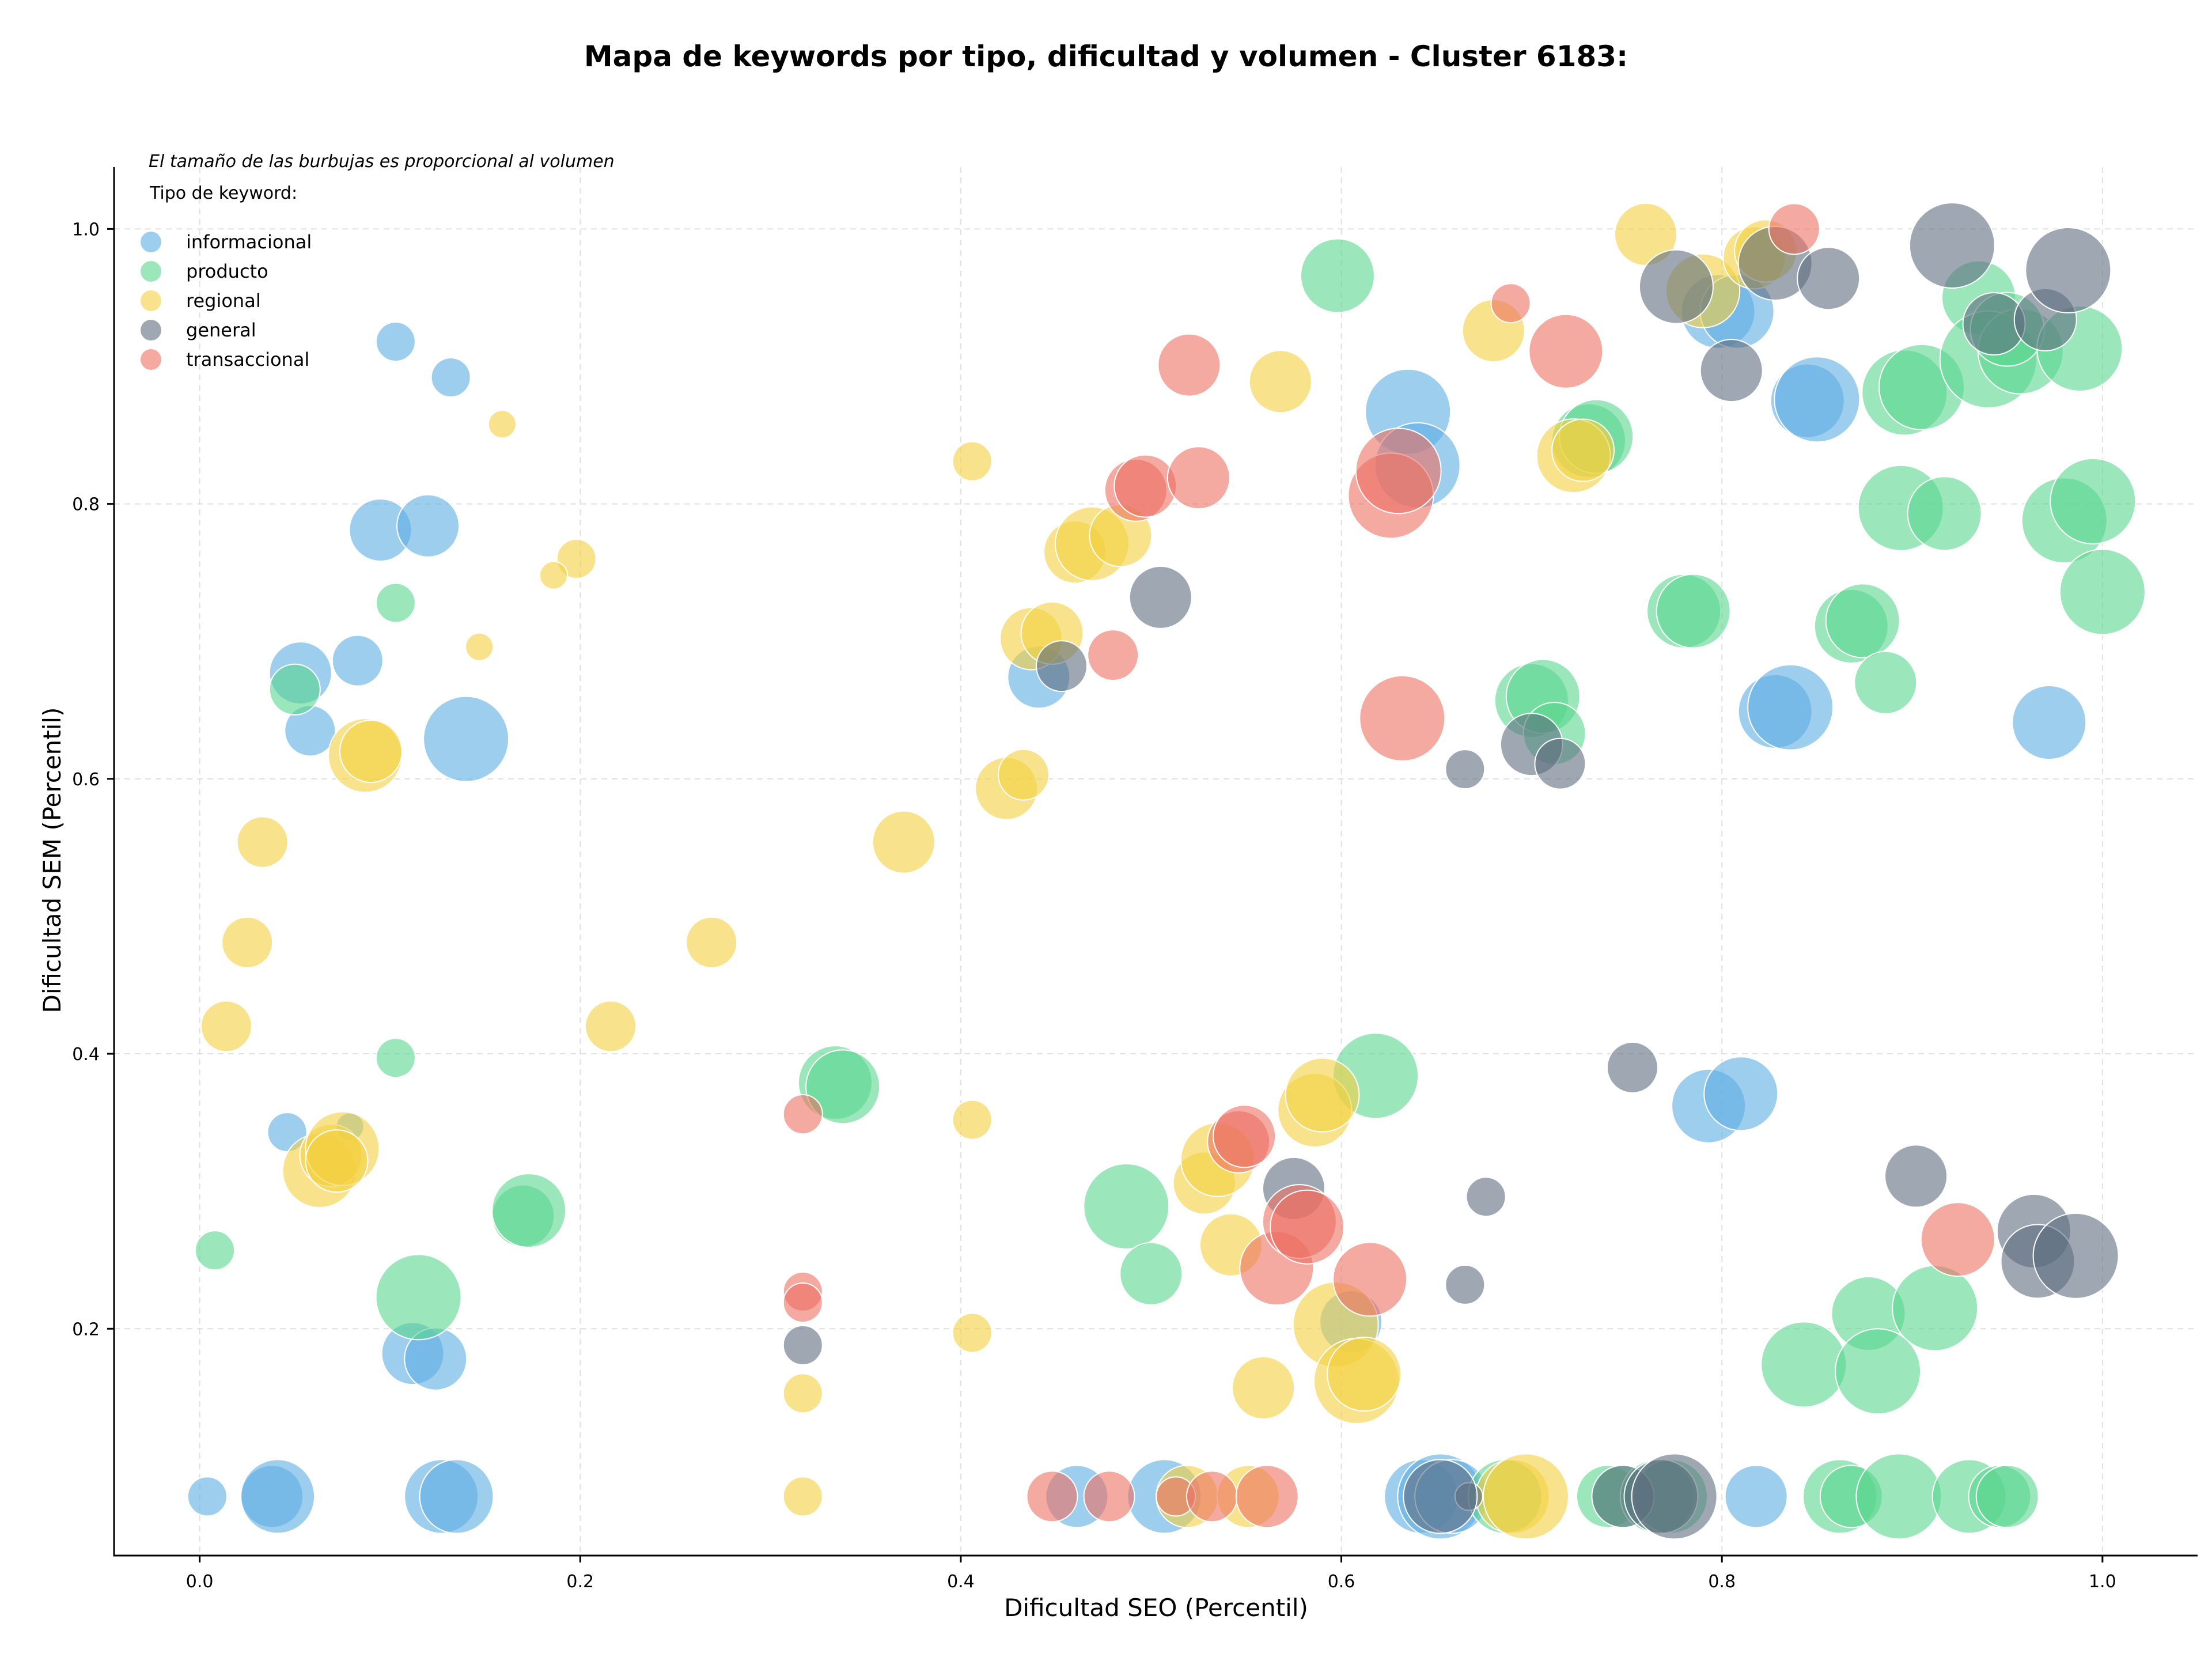  I want to click on legend-title: Tipo de keyword:, so click(223, 193).